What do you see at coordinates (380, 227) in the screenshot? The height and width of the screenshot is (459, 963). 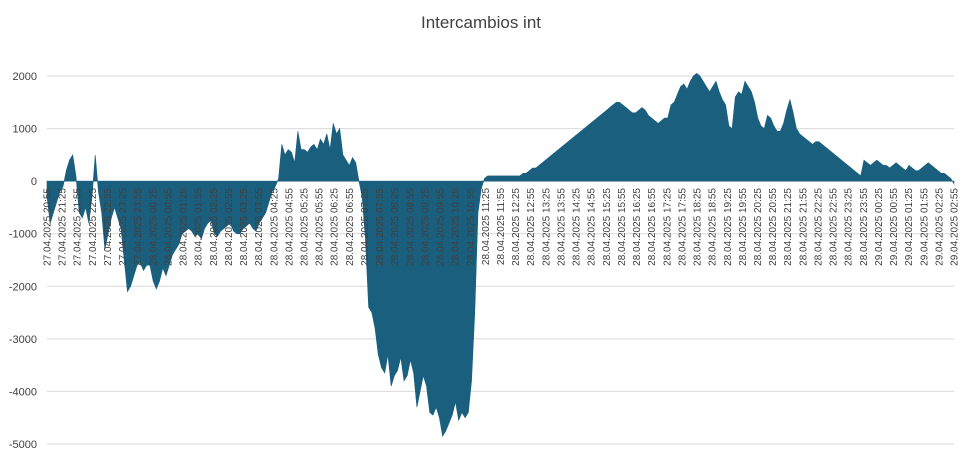 I see `x-tick-label: 28.04.2025 07:55` at bounding box center [380, 227].